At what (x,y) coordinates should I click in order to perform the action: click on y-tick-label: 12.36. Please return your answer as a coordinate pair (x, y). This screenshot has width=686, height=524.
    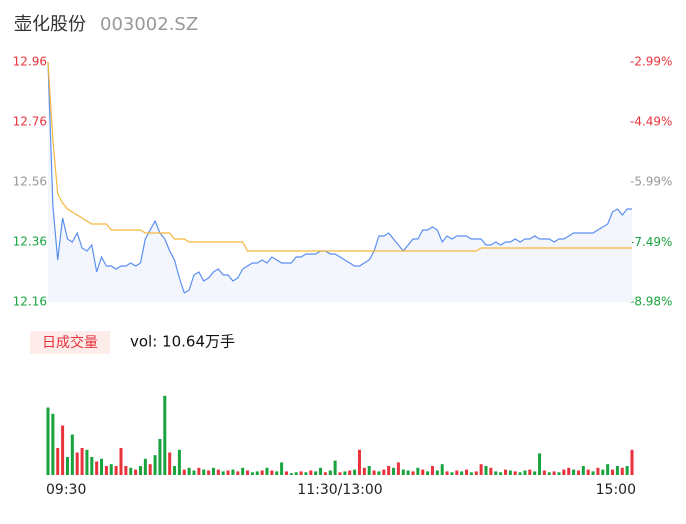
    Looking at the image, I should click on (30, 242).